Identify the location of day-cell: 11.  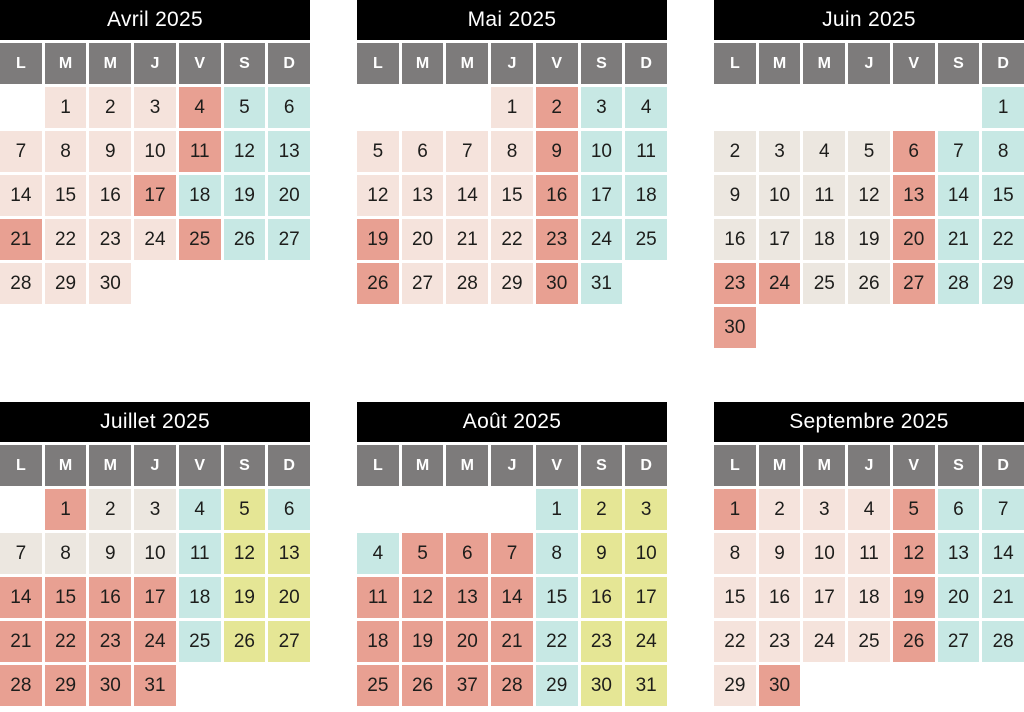
(869, 553).